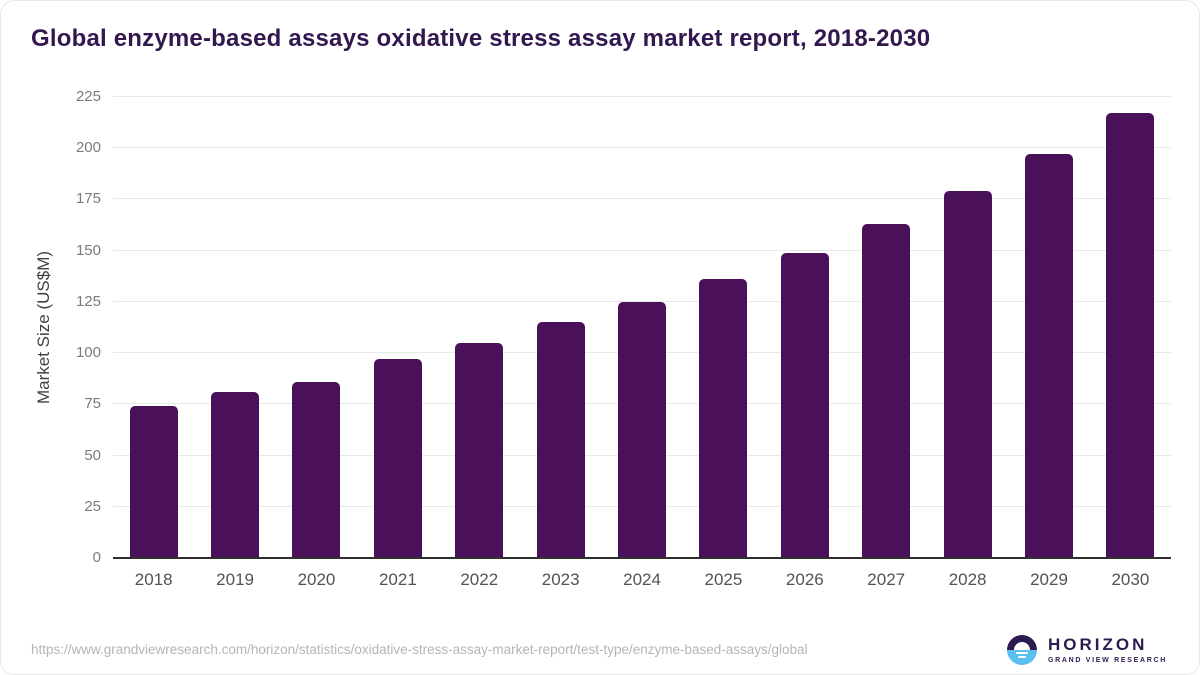  I want to click on bar-slot-2021, so click(397, 327).